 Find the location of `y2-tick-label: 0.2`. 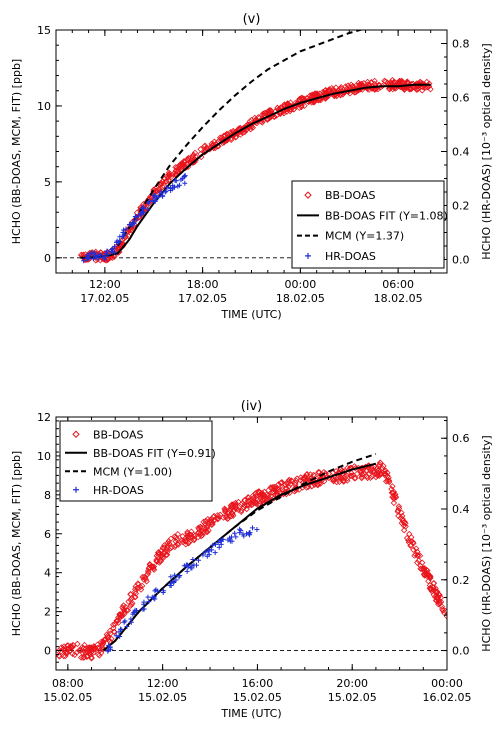

y2-tick-label: 0.2 is located at coordinates (461, 206).